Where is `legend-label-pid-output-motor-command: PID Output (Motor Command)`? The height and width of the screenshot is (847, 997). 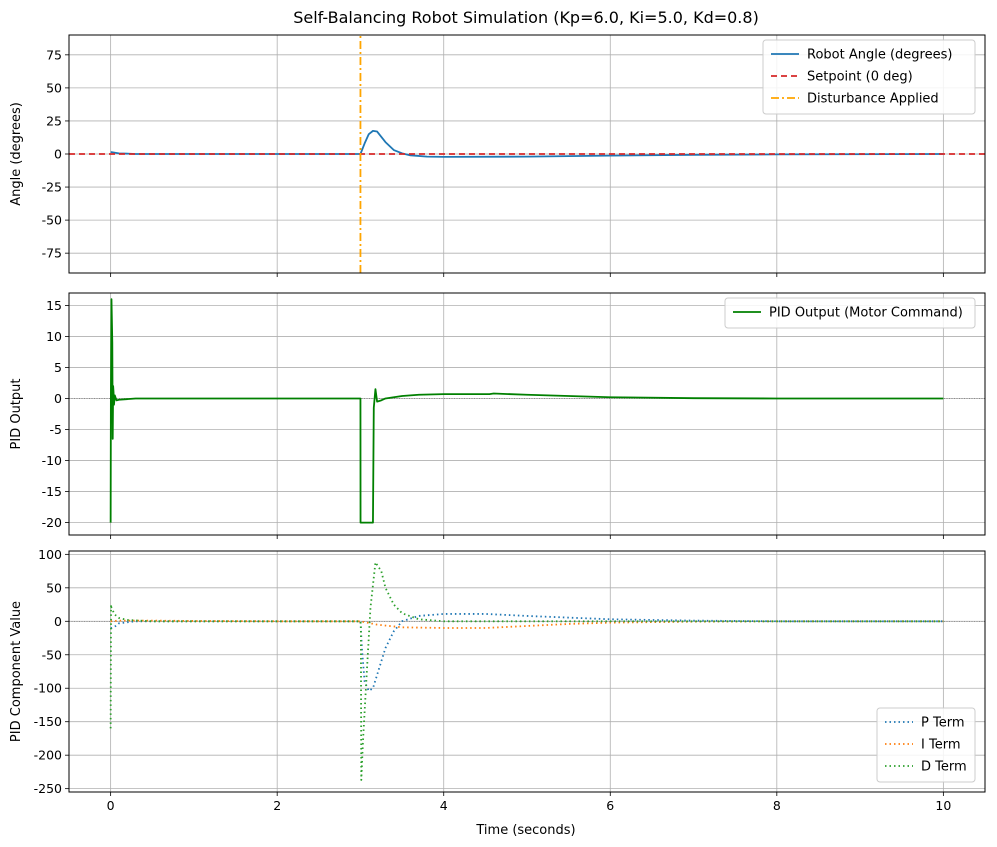 legend-label-pid-output-motor-command: PID Output (Motor Command) is located at coordinates (866, 313).